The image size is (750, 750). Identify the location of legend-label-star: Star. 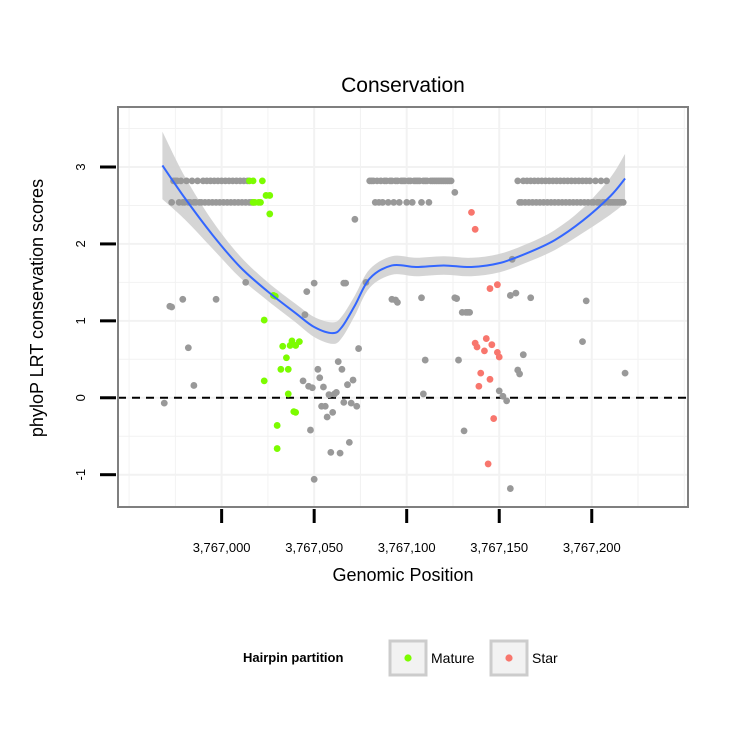
(545, 658).